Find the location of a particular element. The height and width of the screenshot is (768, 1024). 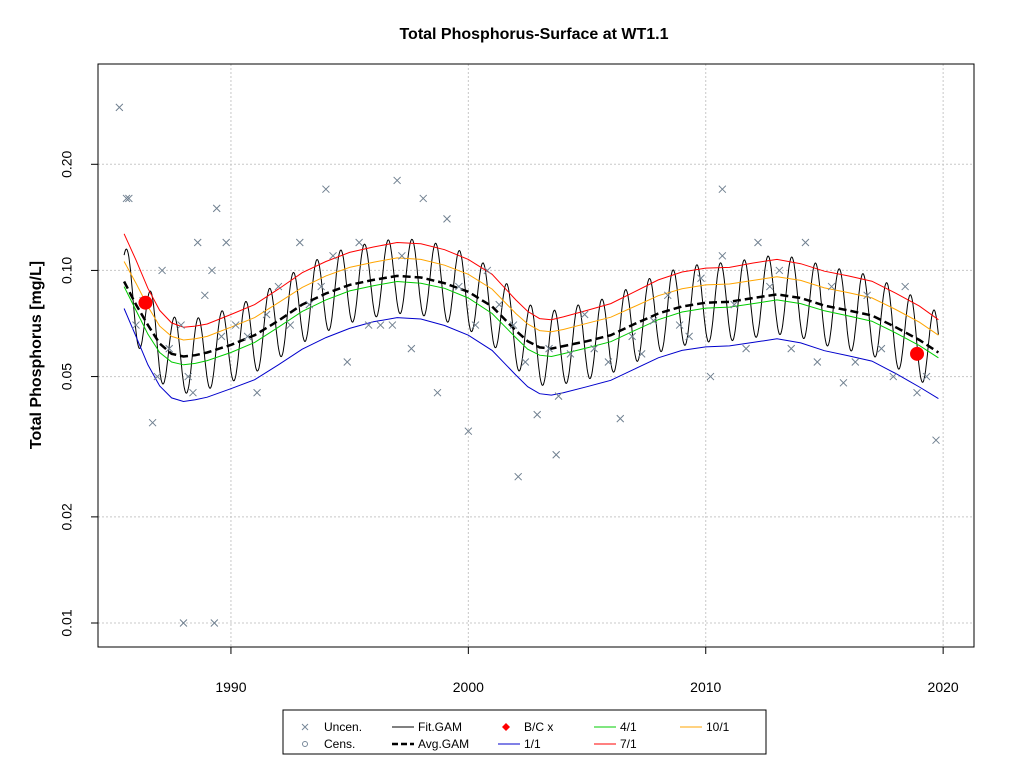

y-tick-label: 0.20 is located at coordinates (67, 163).